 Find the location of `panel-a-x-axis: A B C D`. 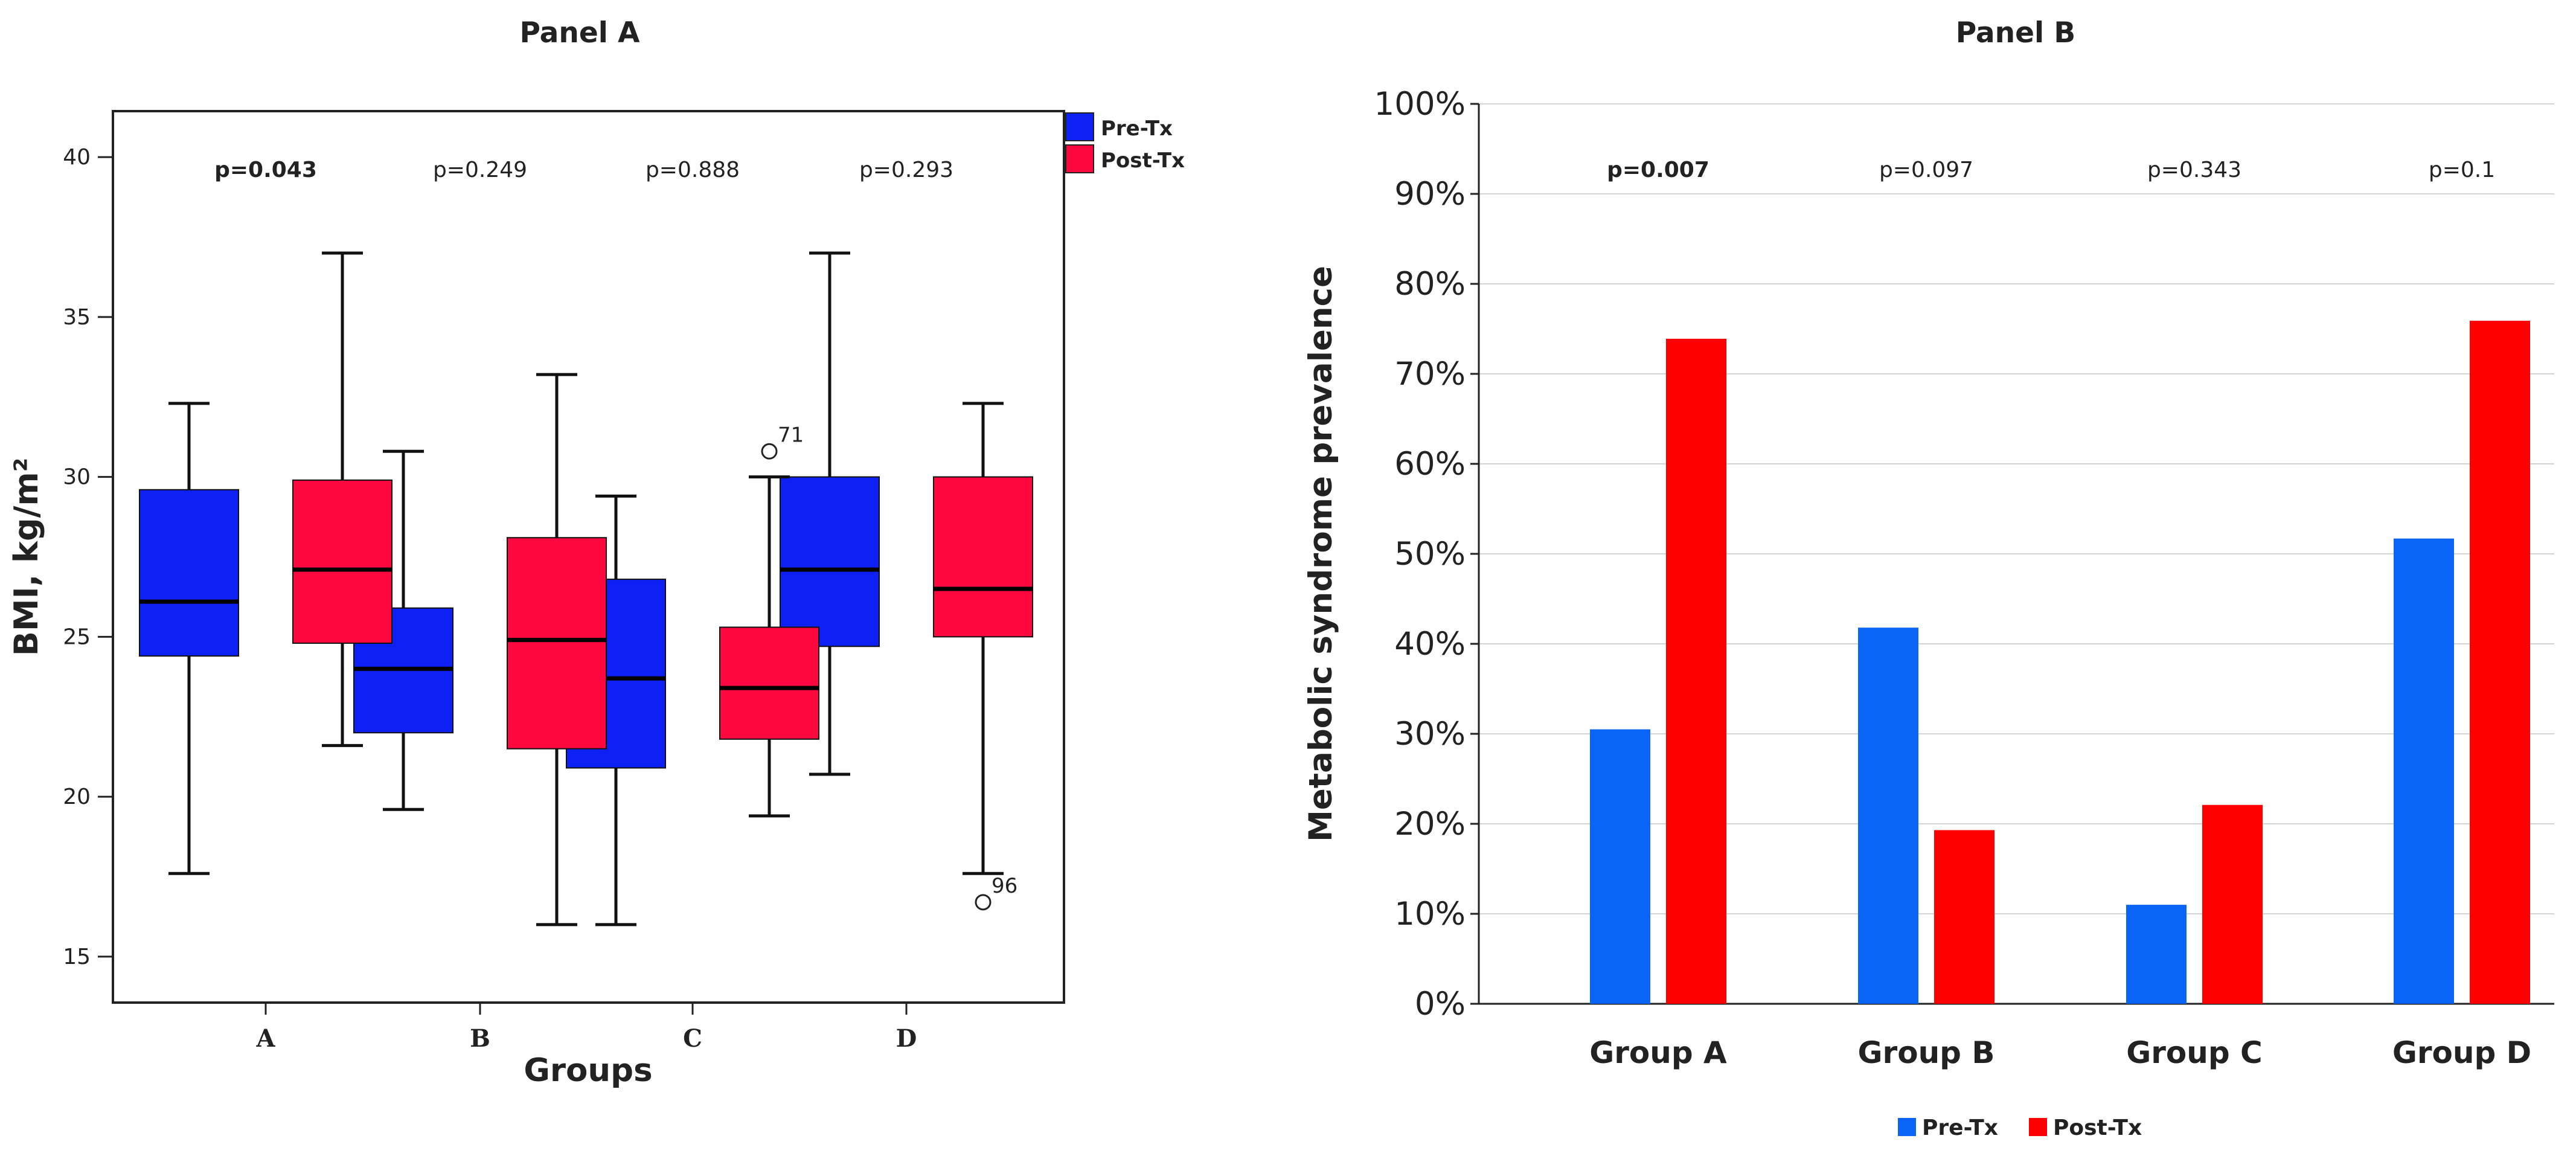

panel-a-x-axis: A B C D is located at coordinates (586, 1028).